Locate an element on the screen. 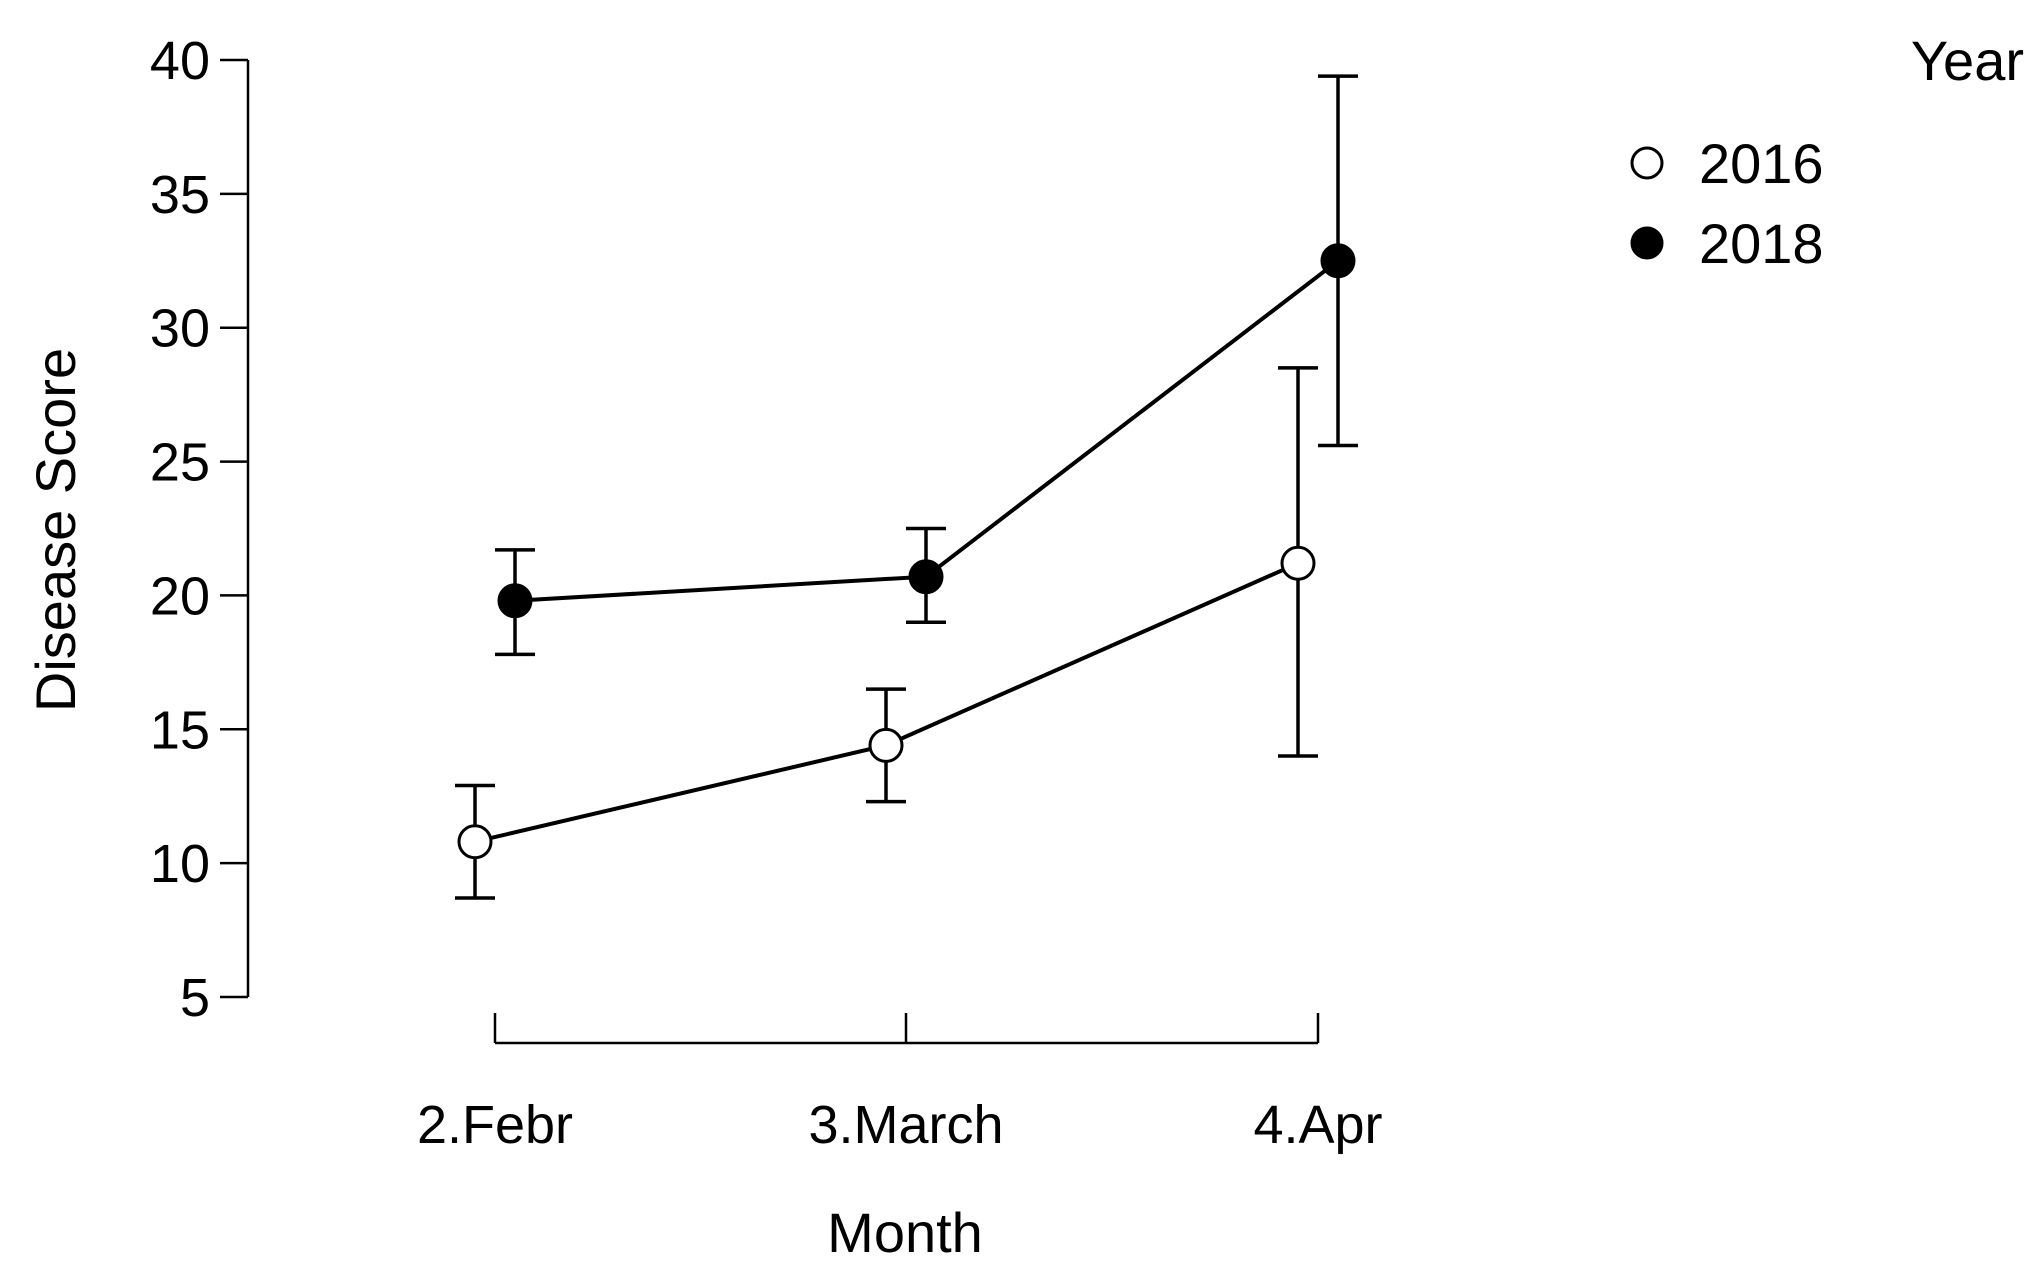  y-axis: 5 10 15 20 25 30 35 40 is located at coordinates (200, 529).